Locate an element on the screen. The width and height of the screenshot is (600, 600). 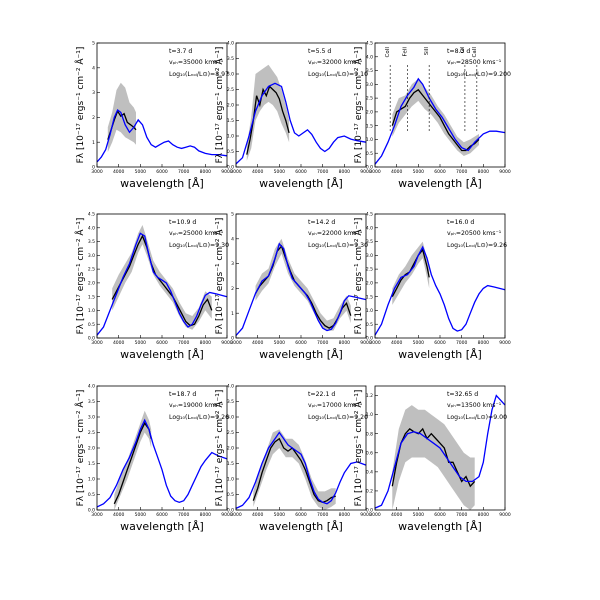
line-id-label: CaII is located at coordinates (475, 52).